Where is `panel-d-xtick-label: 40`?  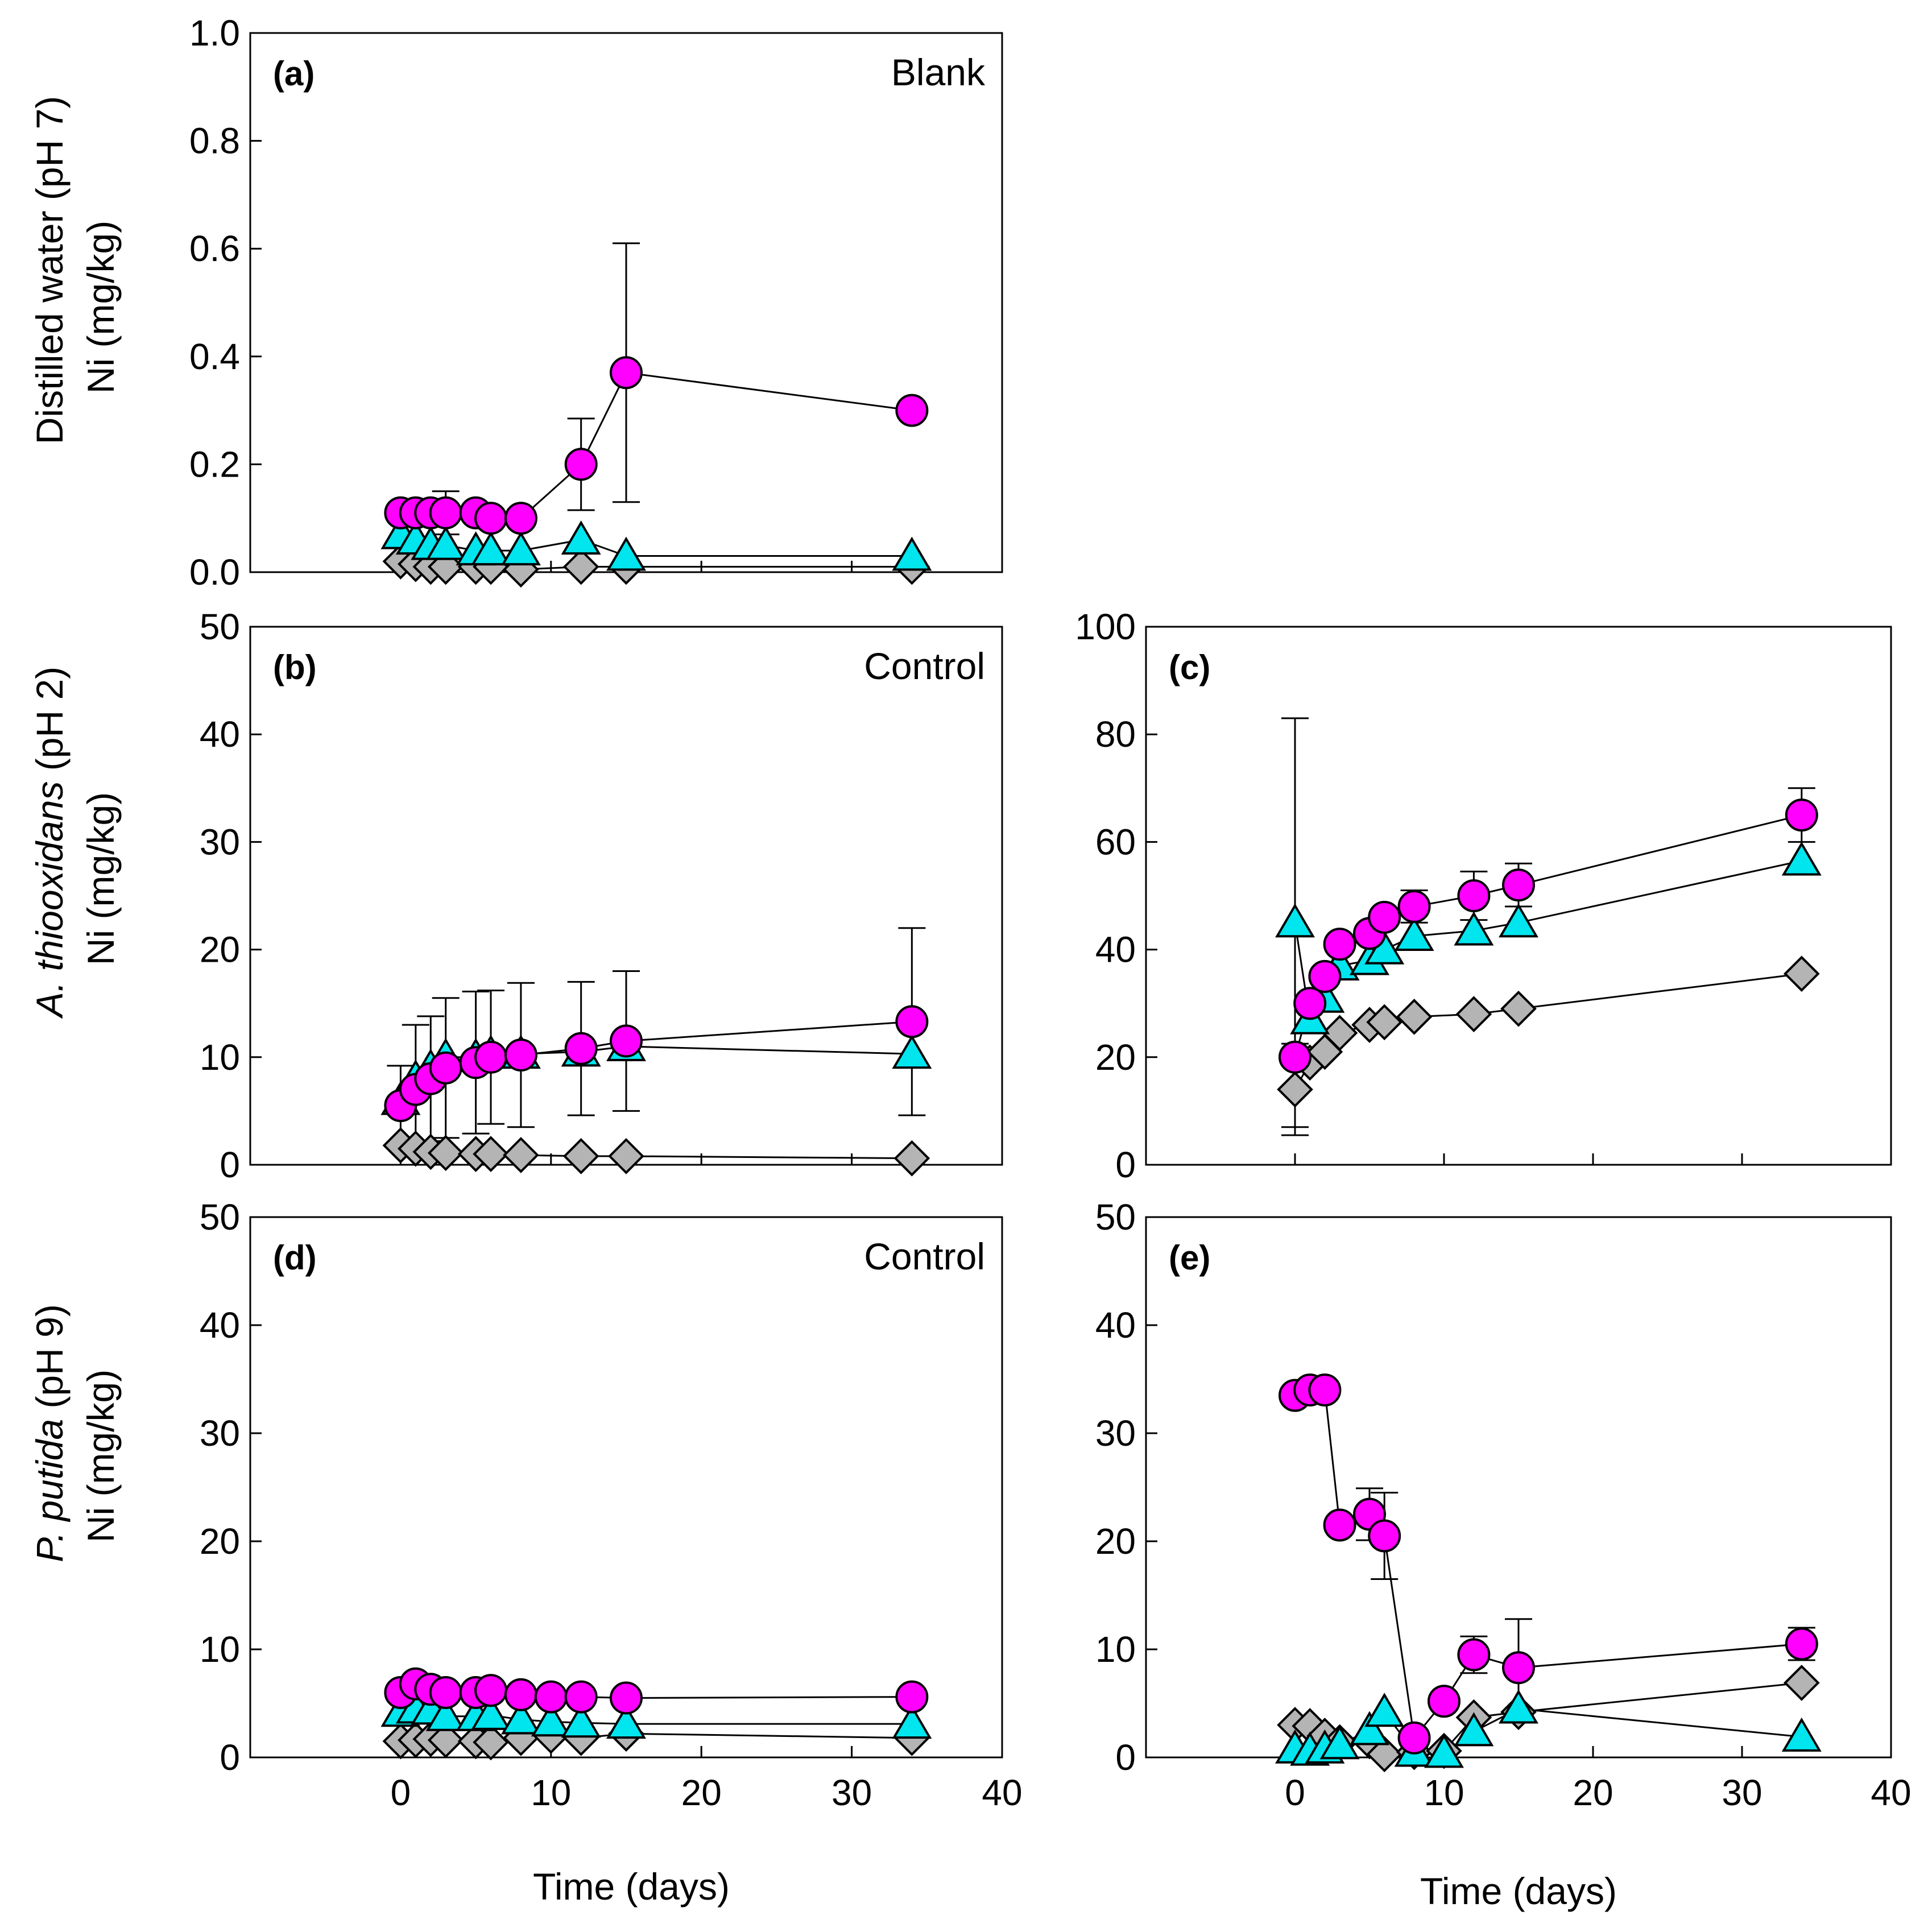 panel-d-xtick-label: 40 is located at coordinates (1002, 1792).